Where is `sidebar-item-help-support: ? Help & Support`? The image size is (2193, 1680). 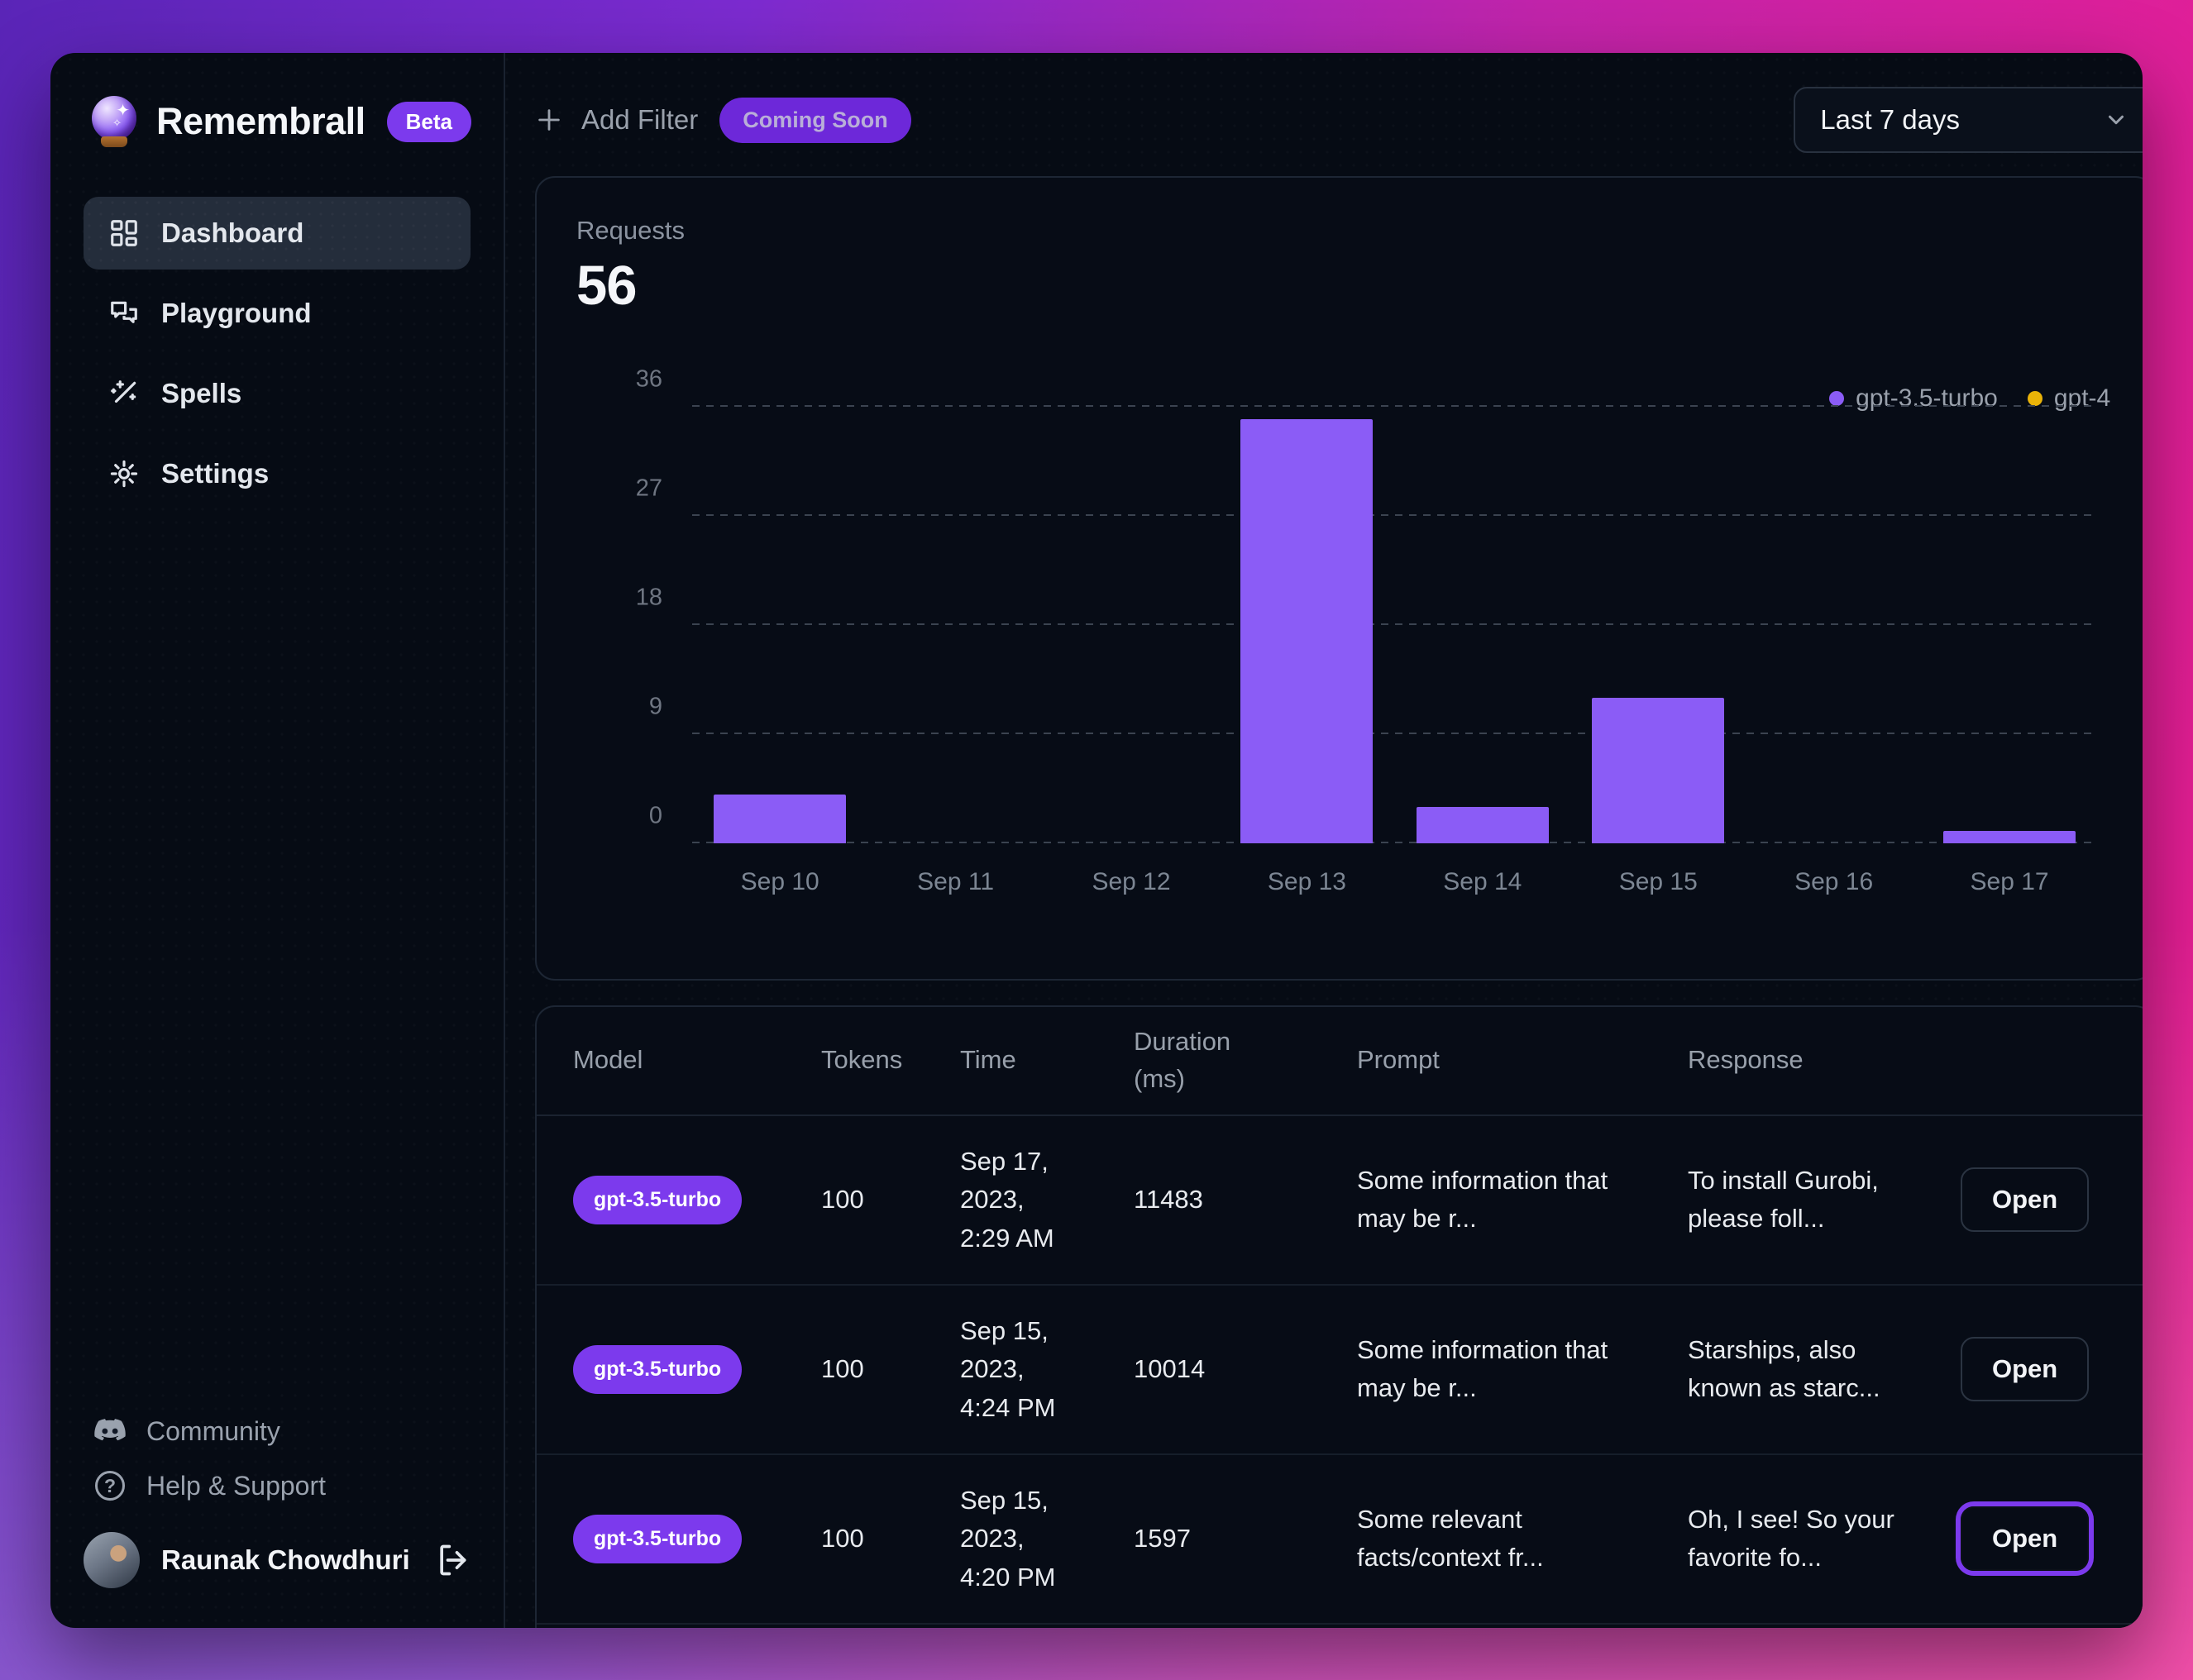
sidebar-item-help-support: ? Help & Support is located at coordinates (282, 1485).